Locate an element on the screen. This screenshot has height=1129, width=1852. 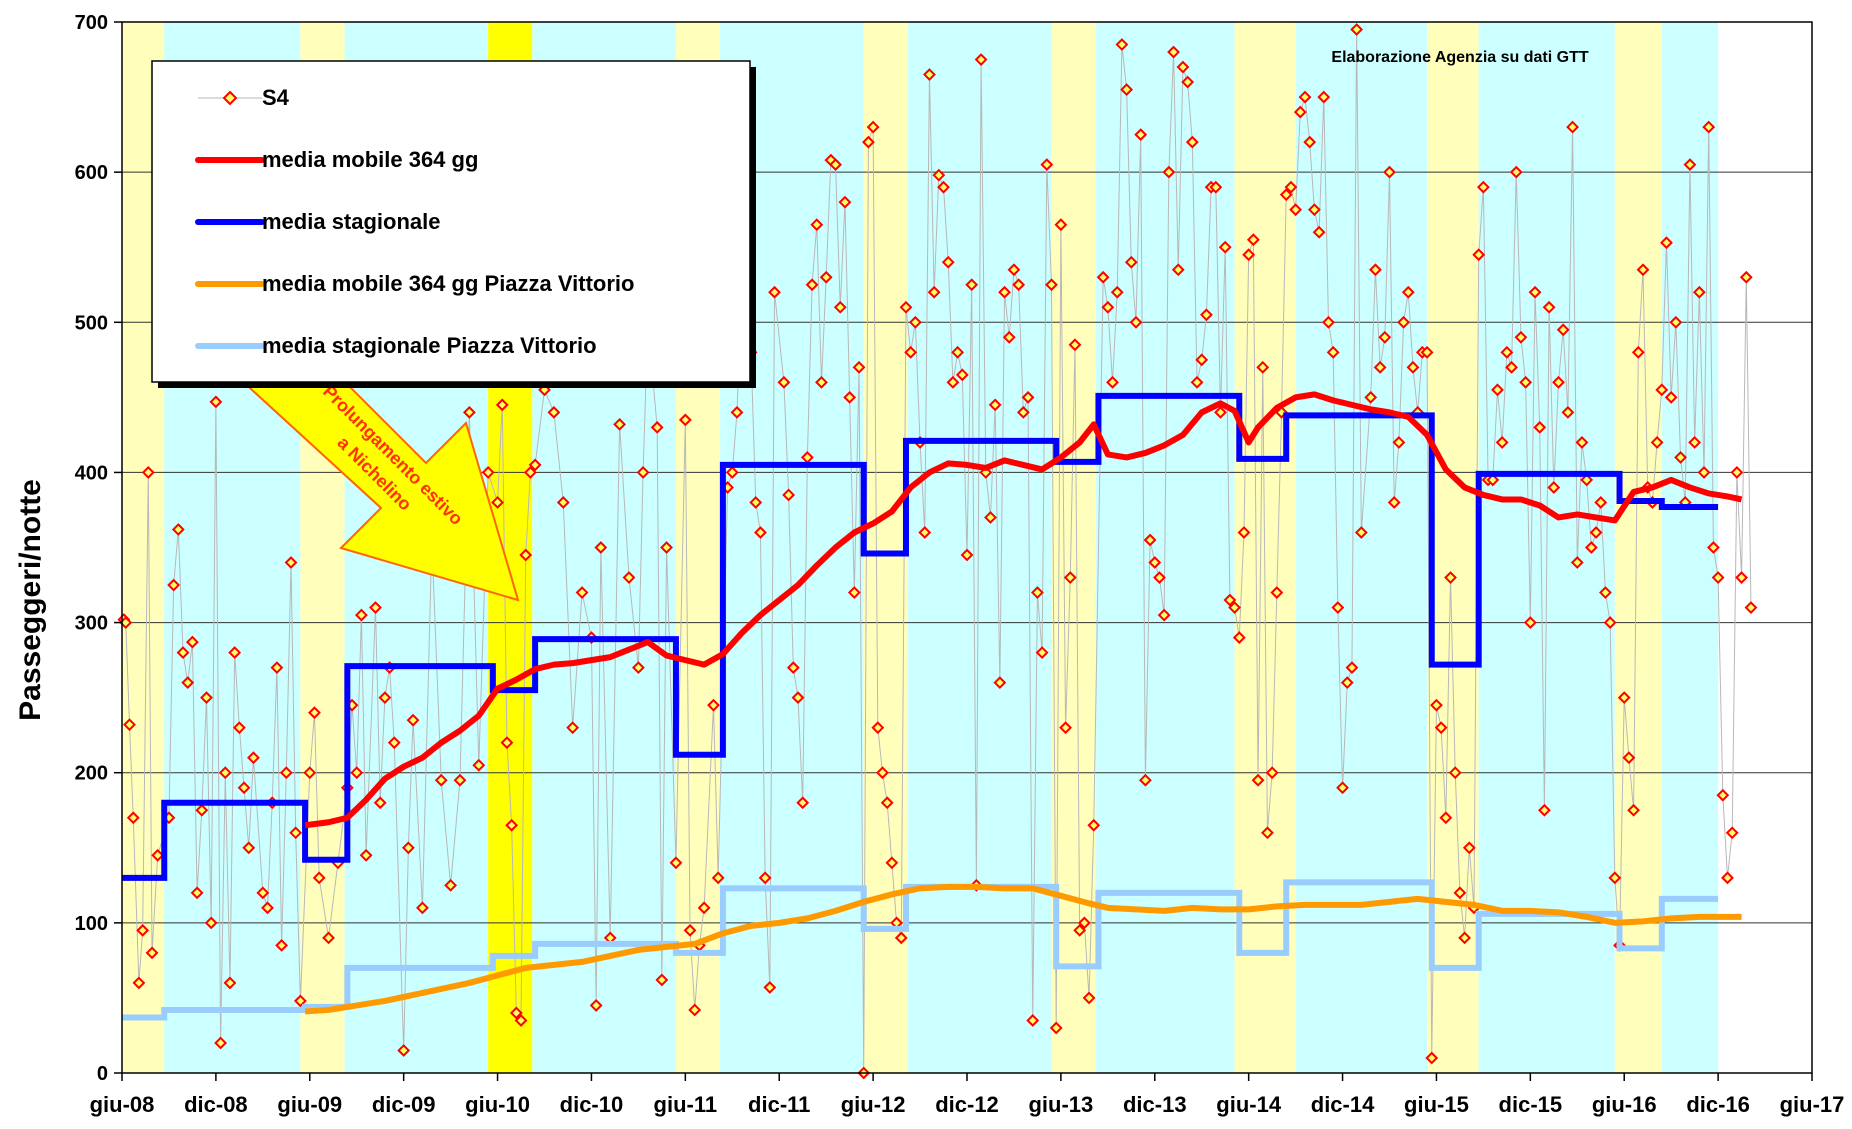
x-tick-label: giu-09 is located at coordinates (309, 1104).